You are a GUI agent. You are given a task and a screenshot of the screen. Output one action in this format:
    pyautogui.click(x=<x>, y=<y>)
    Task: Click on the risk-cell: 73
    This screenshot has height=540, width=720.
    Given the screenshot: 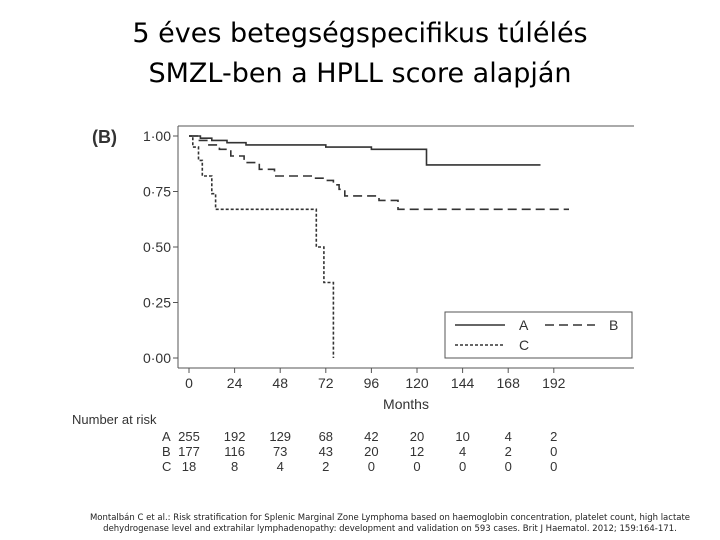 What is the action you would take?
    pyautogui.click(x=280, y=451)
    